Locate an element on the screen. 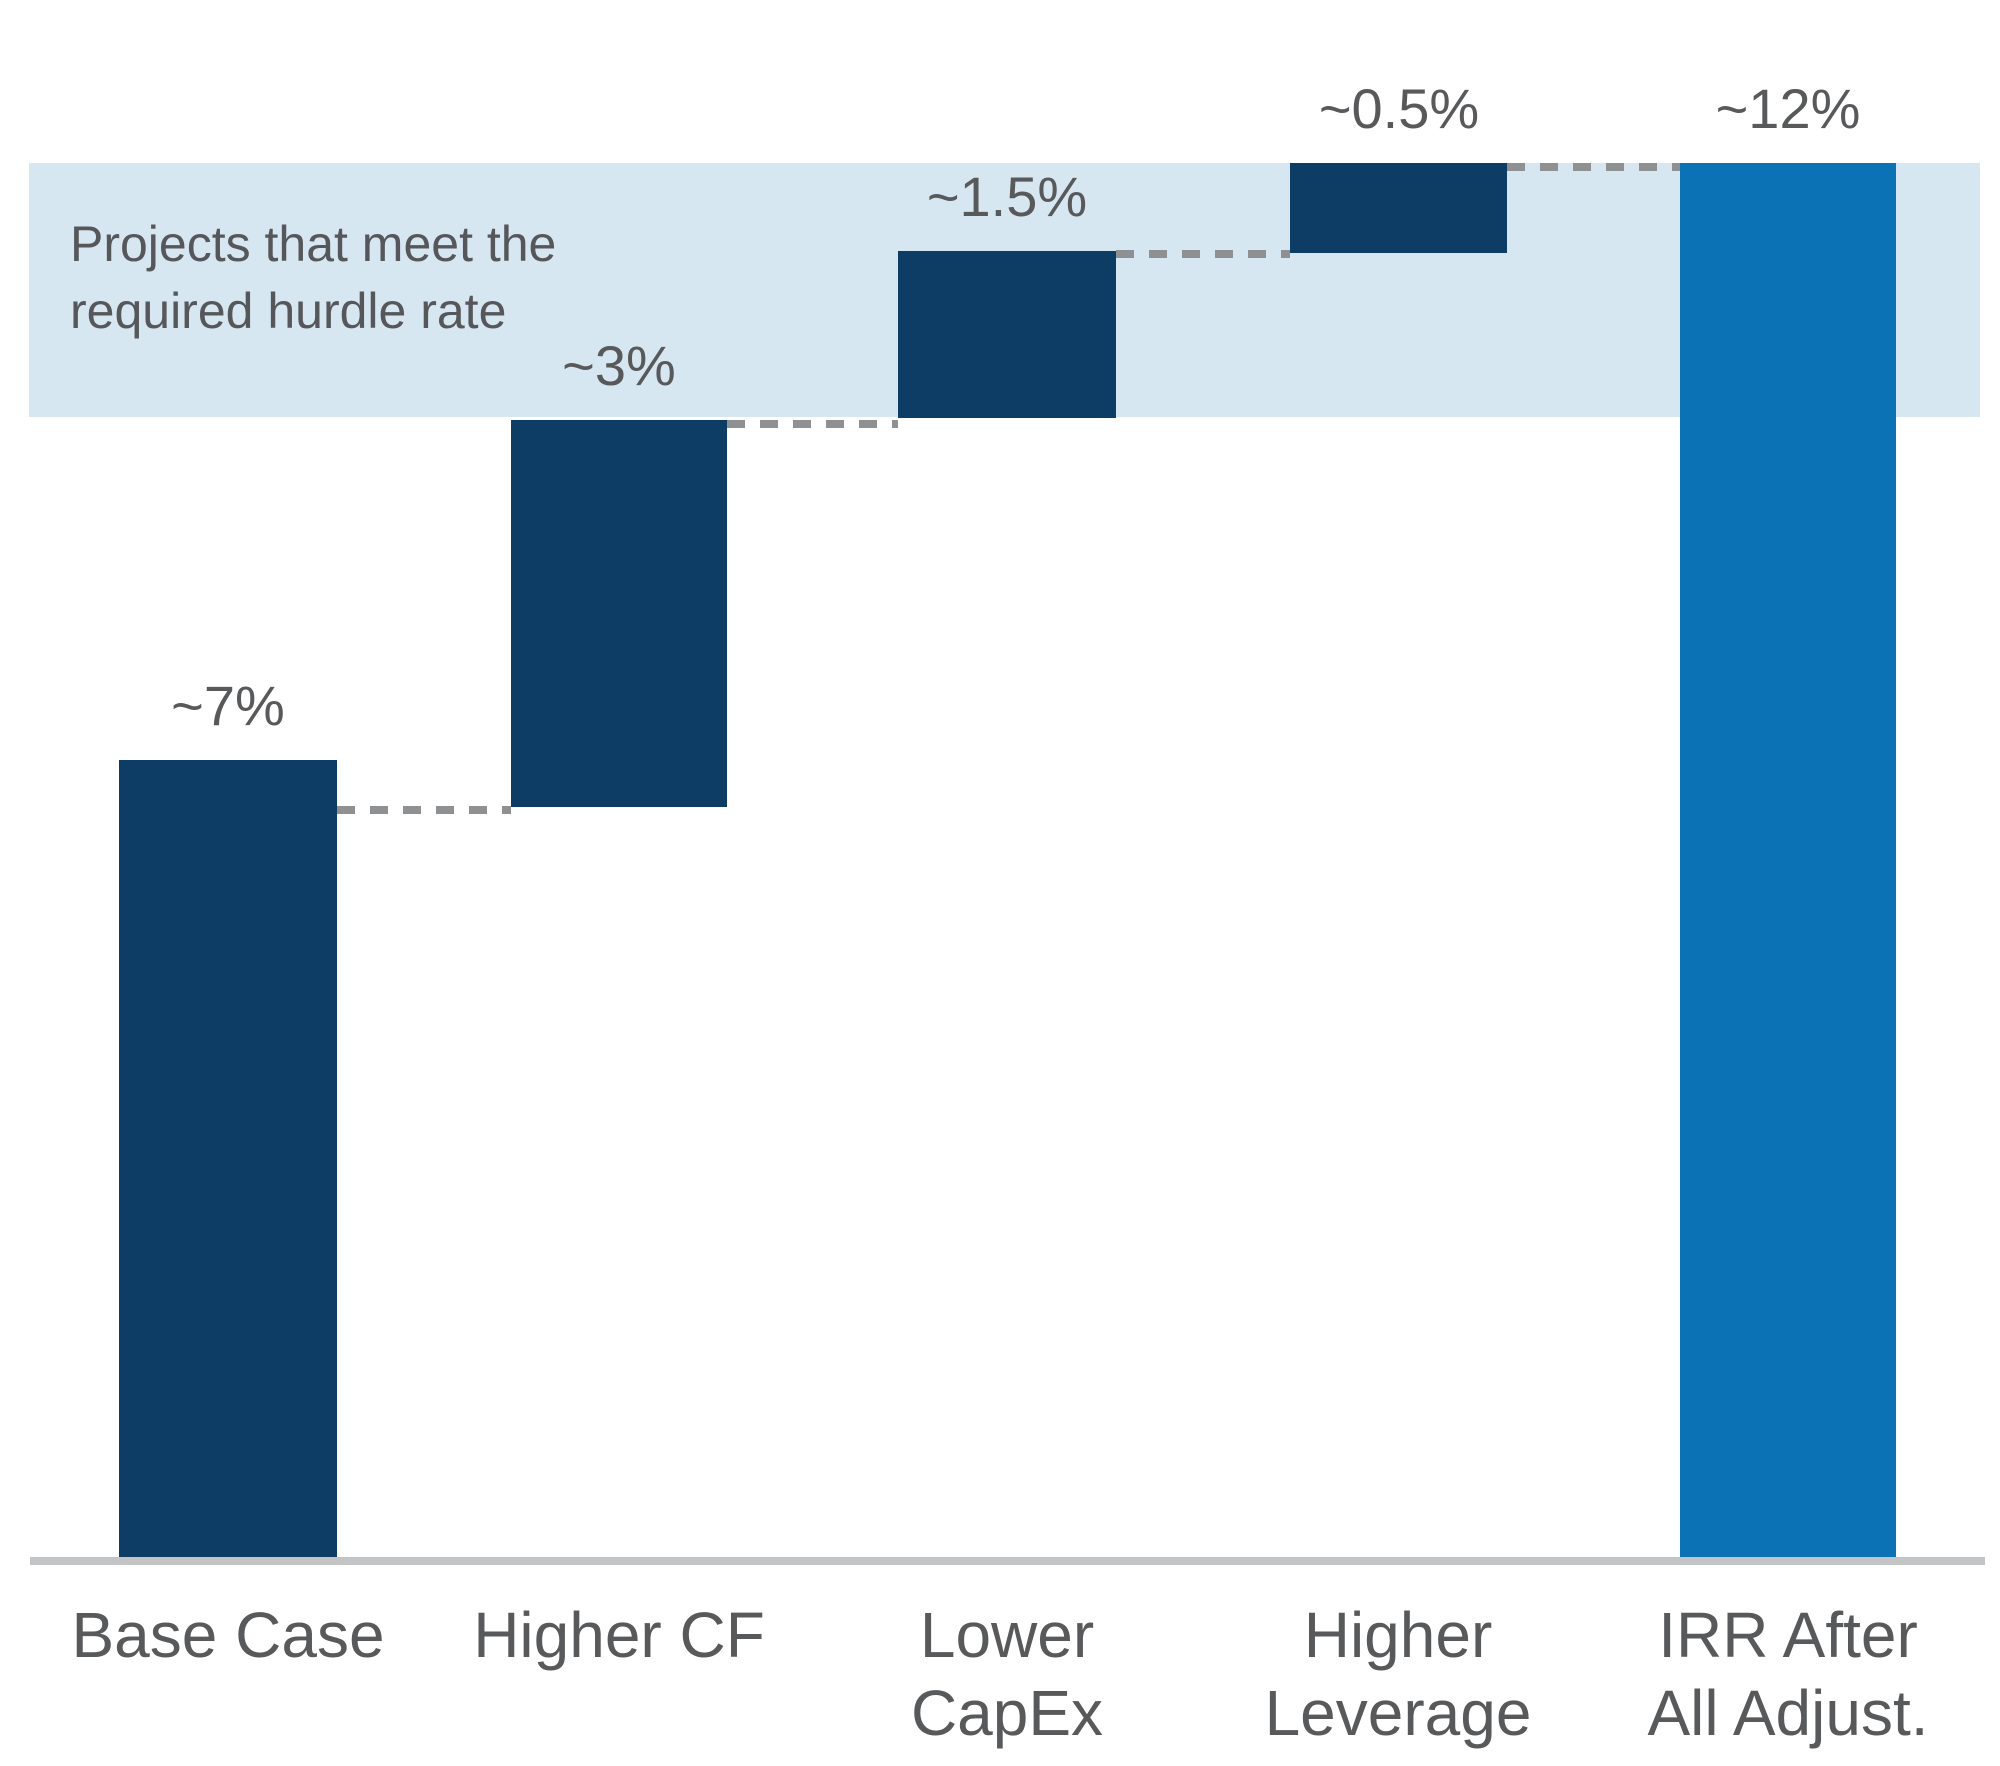  bar-base-case is located at coordinates (228, 1158).